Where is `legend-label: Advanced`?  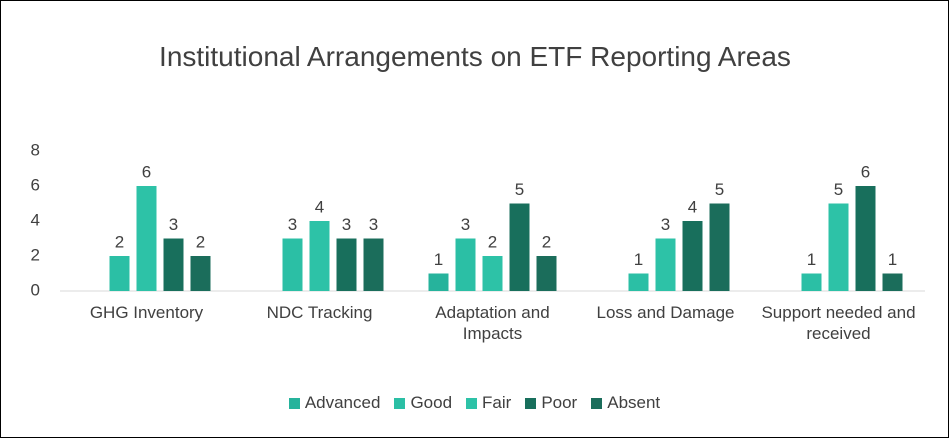
legend-label: Advanced is located at coordinates (342, 402).